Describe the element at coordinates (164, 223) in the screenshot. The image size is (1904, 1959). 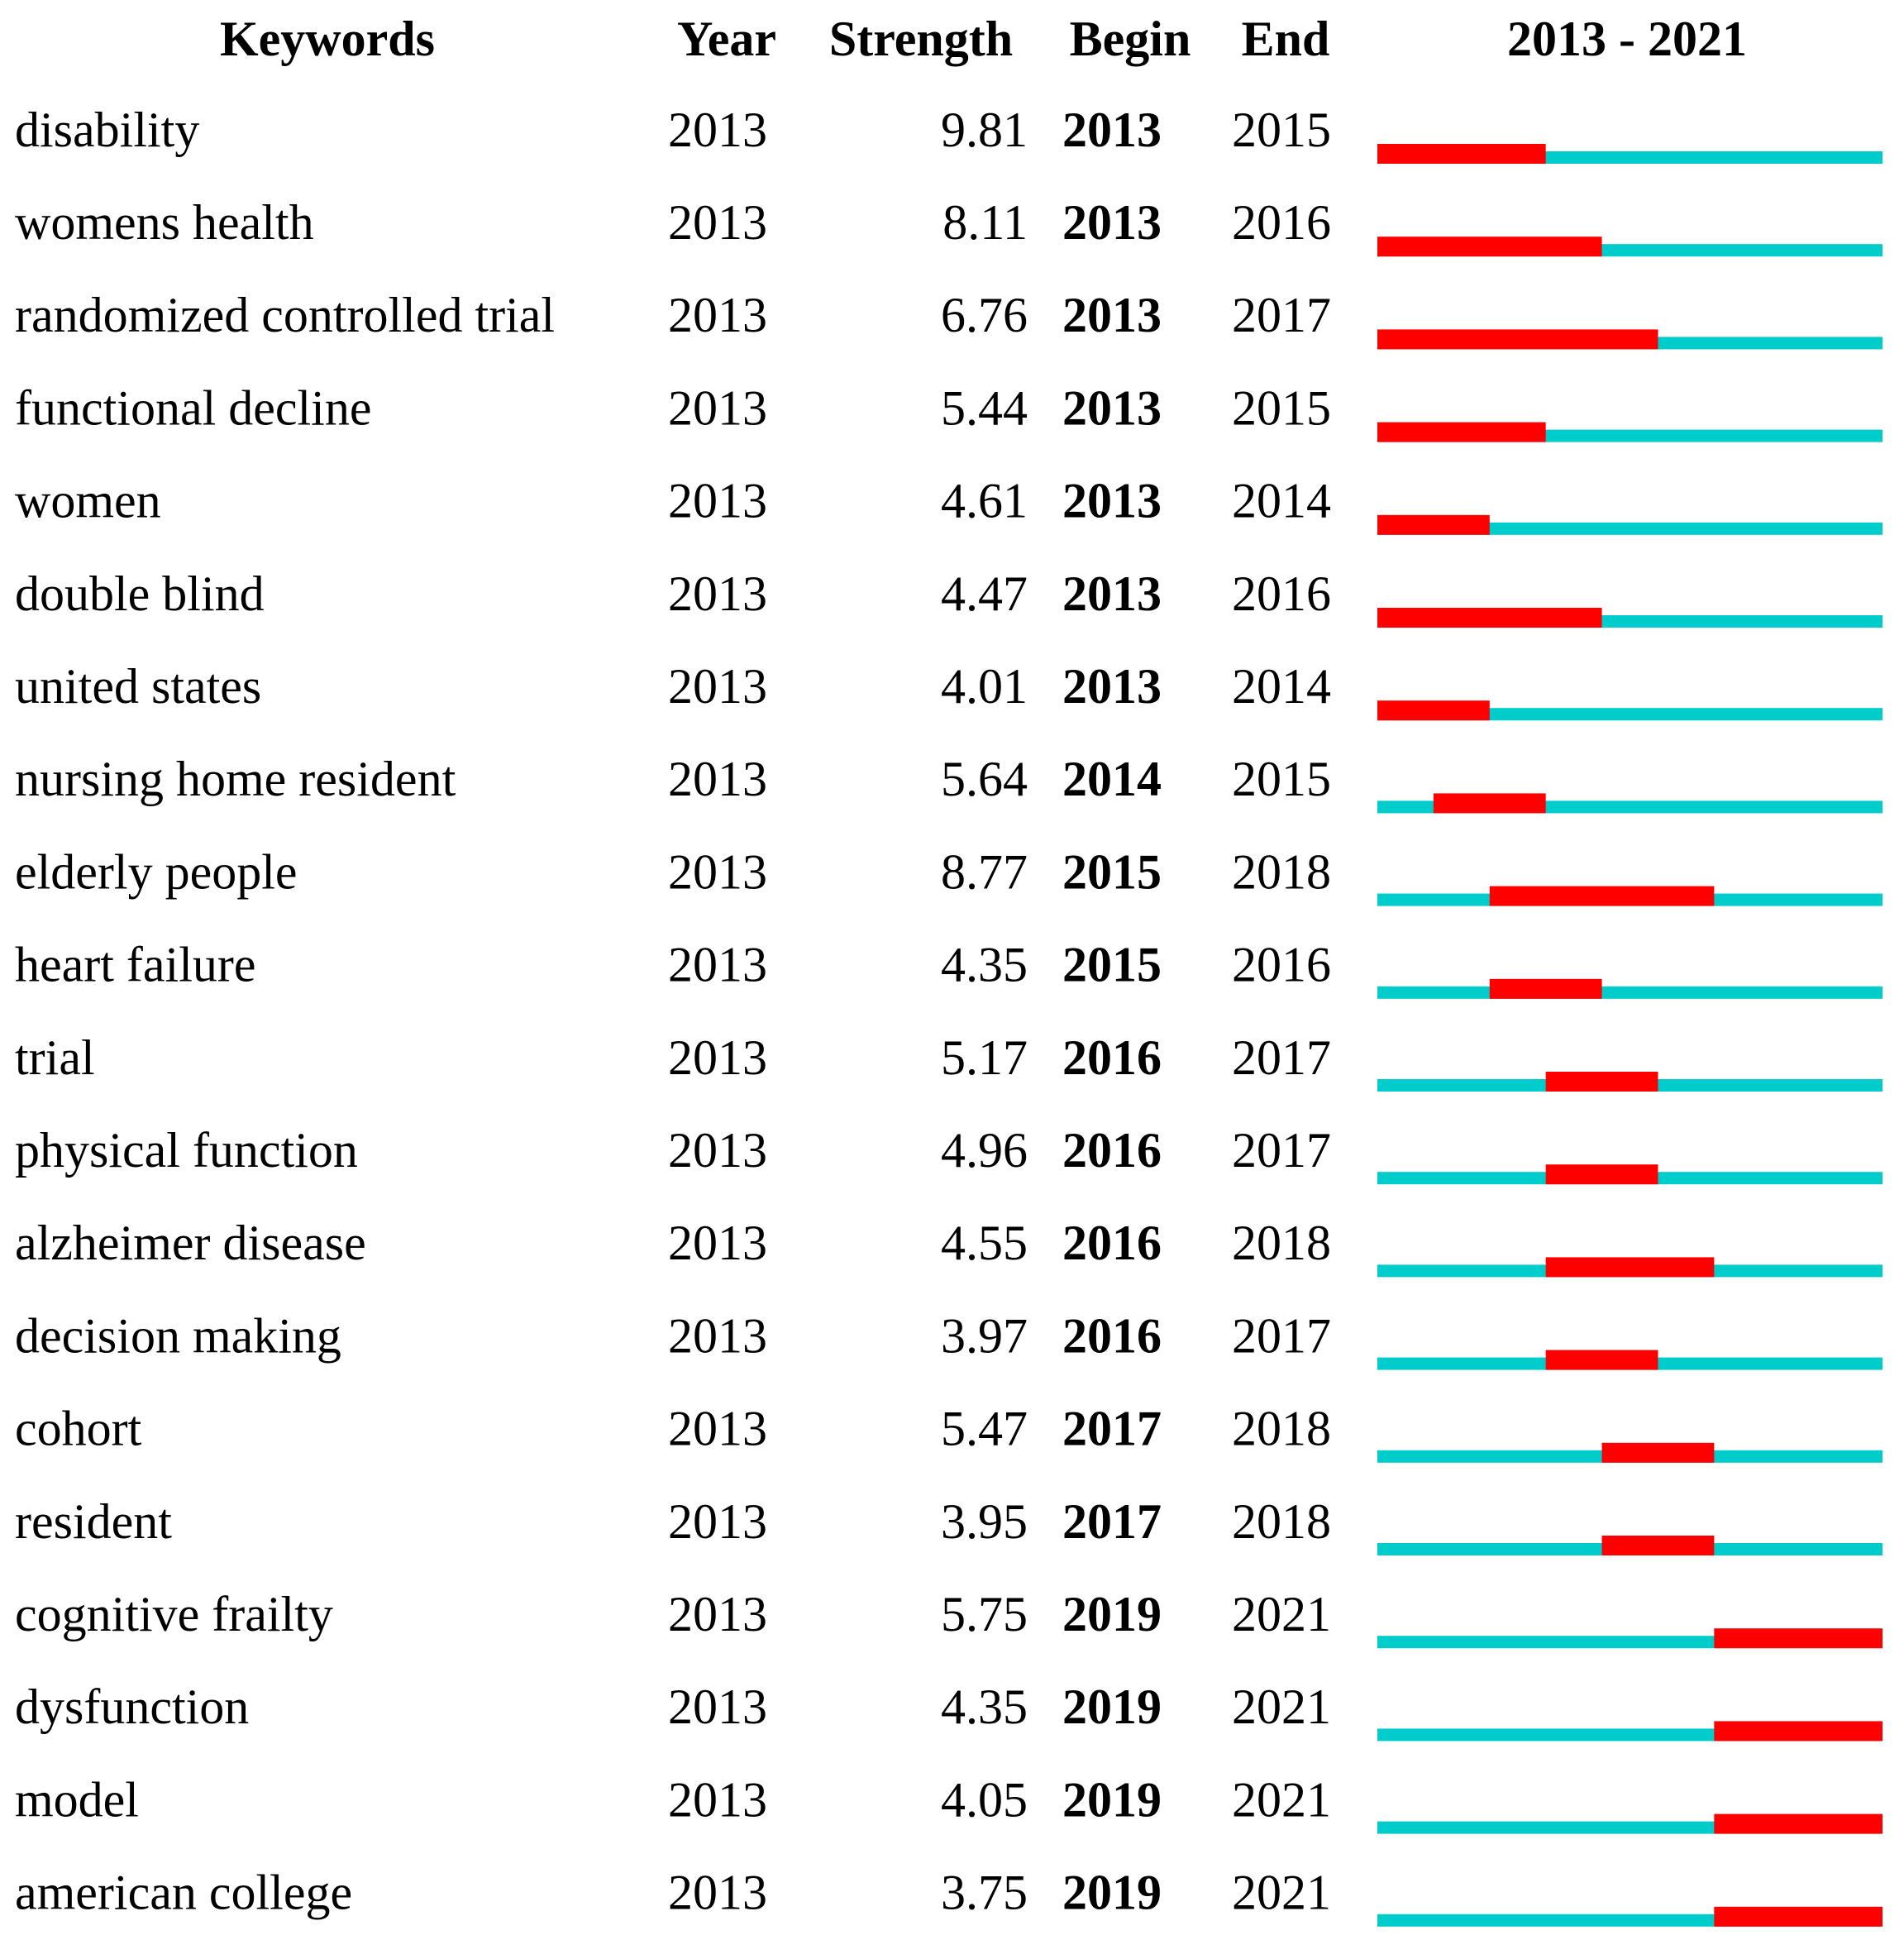
I see `keyword: womens health` at that location.